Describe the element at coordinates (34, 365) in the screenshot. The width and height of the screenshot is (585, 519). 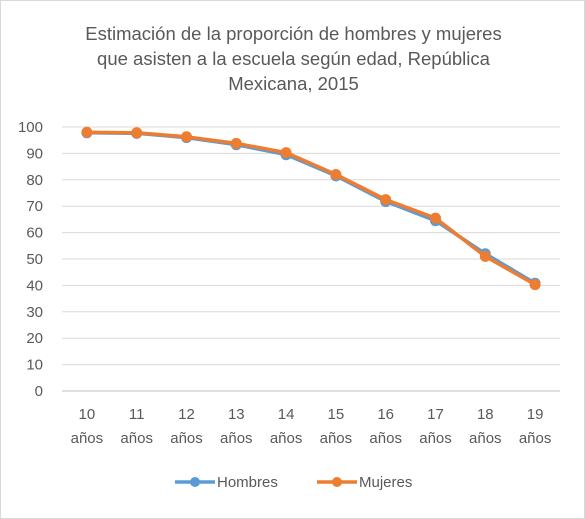
I see `y-tick-label: 10` at that location.